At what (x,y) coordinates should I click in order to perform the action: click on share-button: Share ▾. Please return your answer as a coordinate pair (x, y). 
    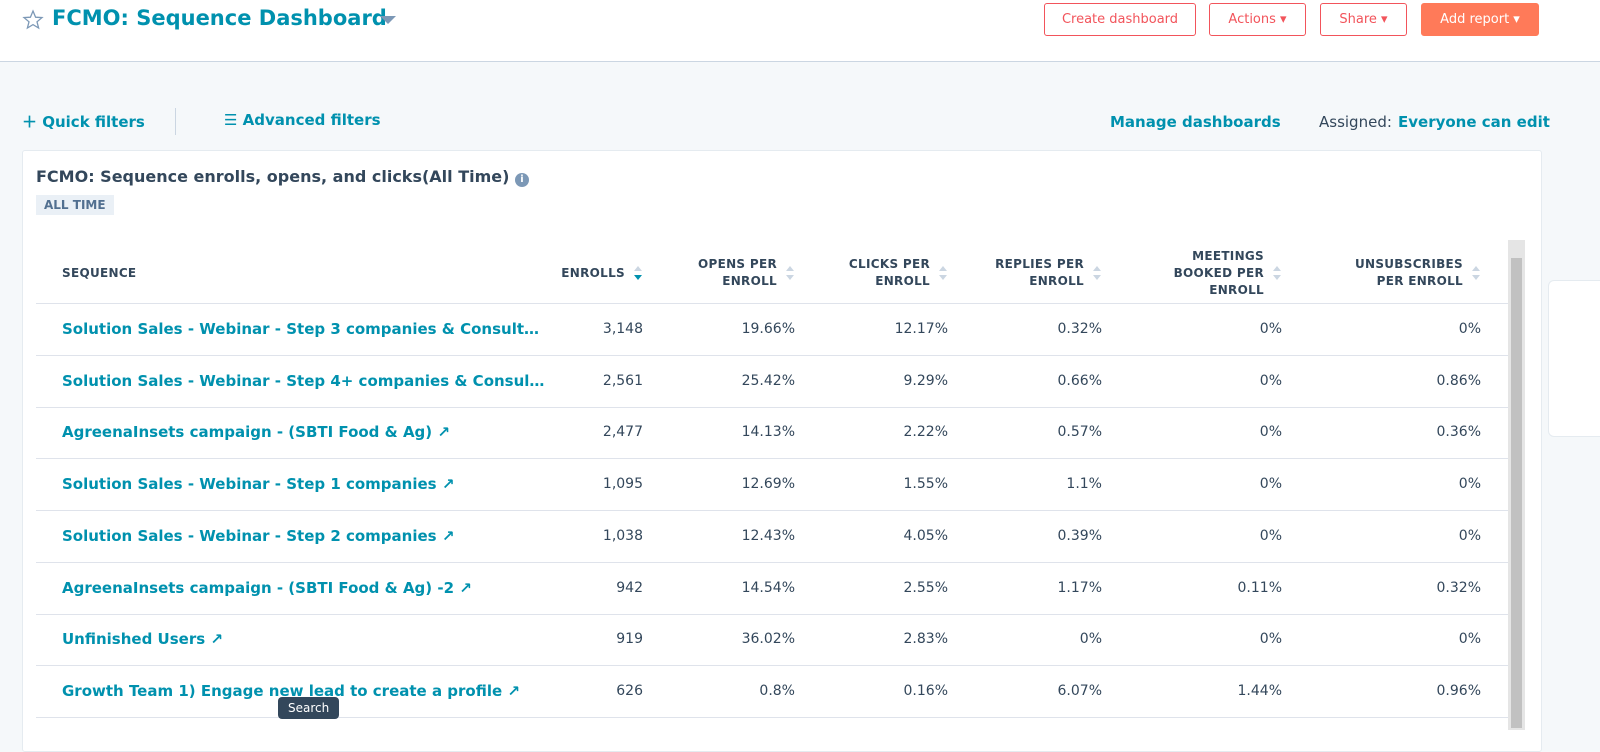
    Looking at the image, I should click on (1363, 19).